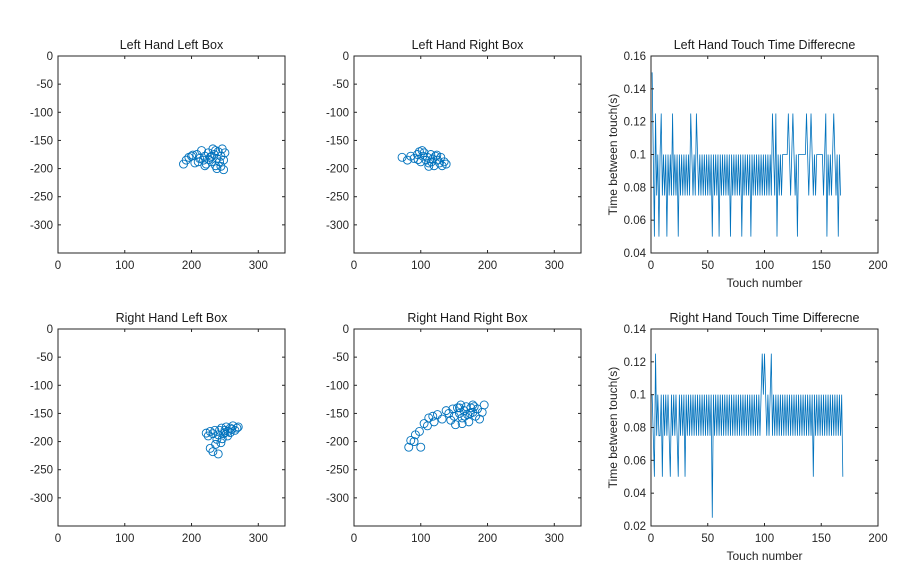  I want to click on chart-title: Right Hand Right Box, so click(467, 318).